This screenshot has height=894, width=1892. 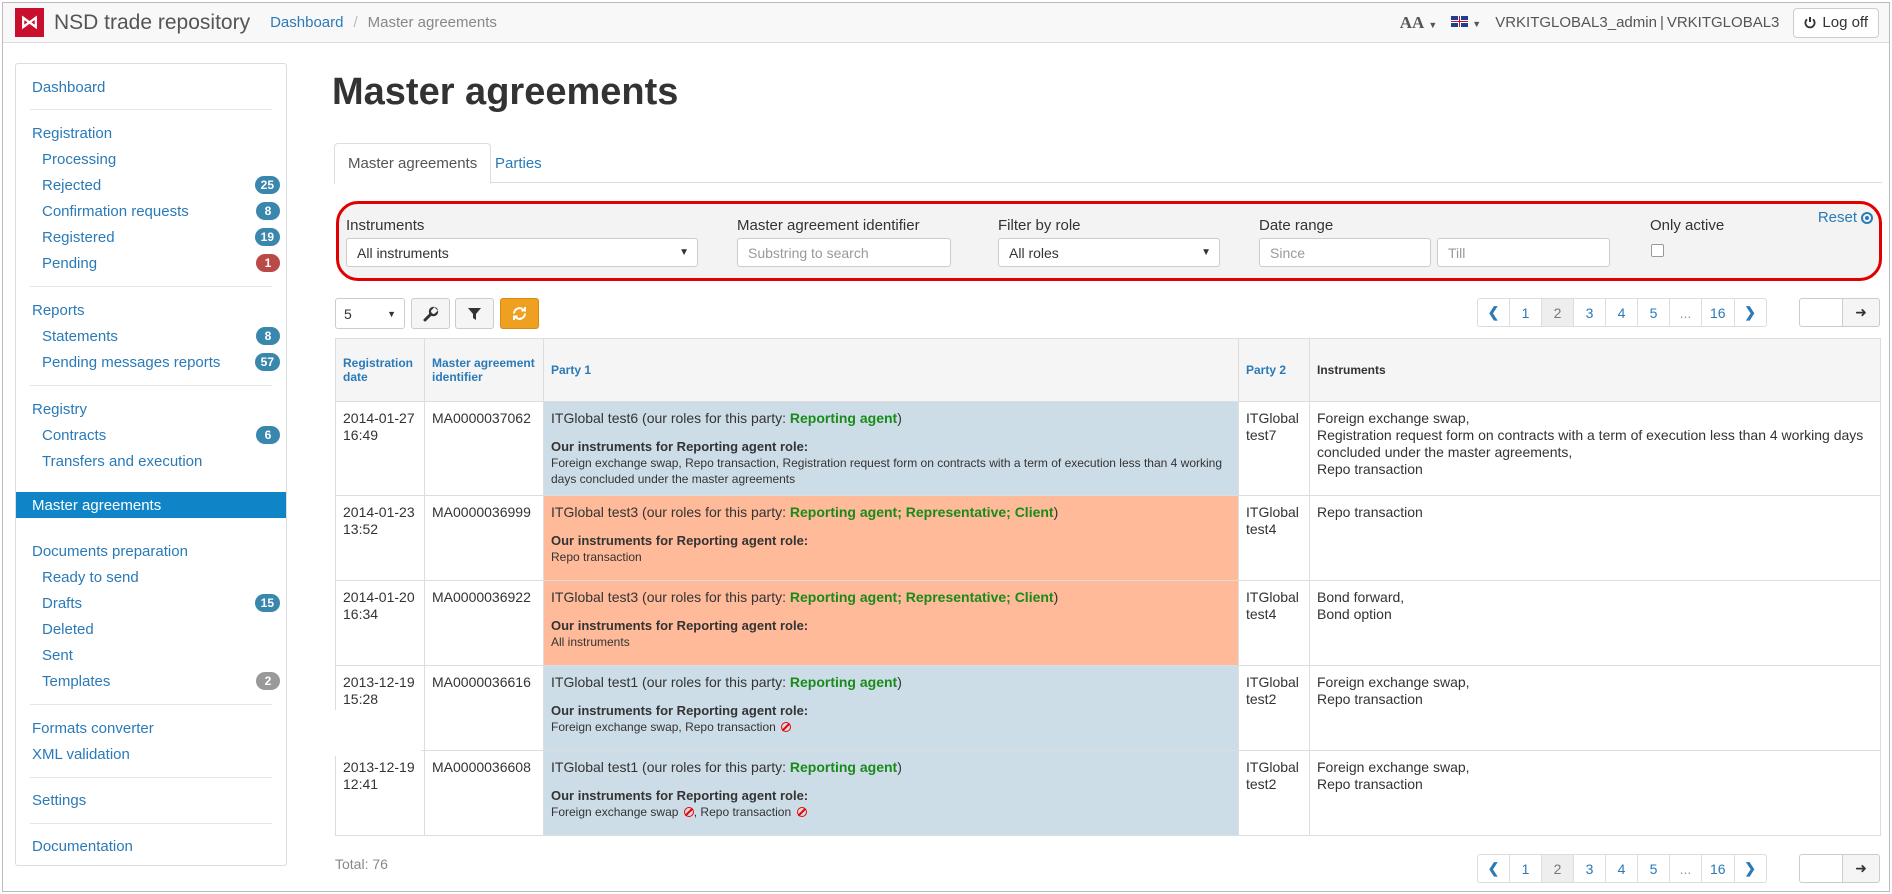 What do you see at coordinates (151, 336) in the screenshot?
I see `sidebar-item-statements: Statements 8` at bounding box center [151, 336].